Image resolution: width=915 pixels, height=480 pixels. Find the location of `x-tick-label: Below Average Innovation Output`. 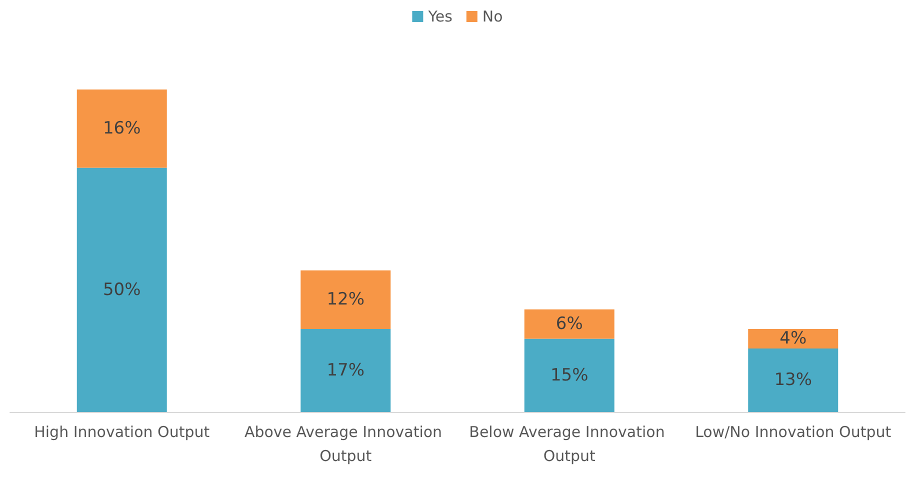

x-tick-label: Below Average Innovation Output is located at coordinates (569, 444).